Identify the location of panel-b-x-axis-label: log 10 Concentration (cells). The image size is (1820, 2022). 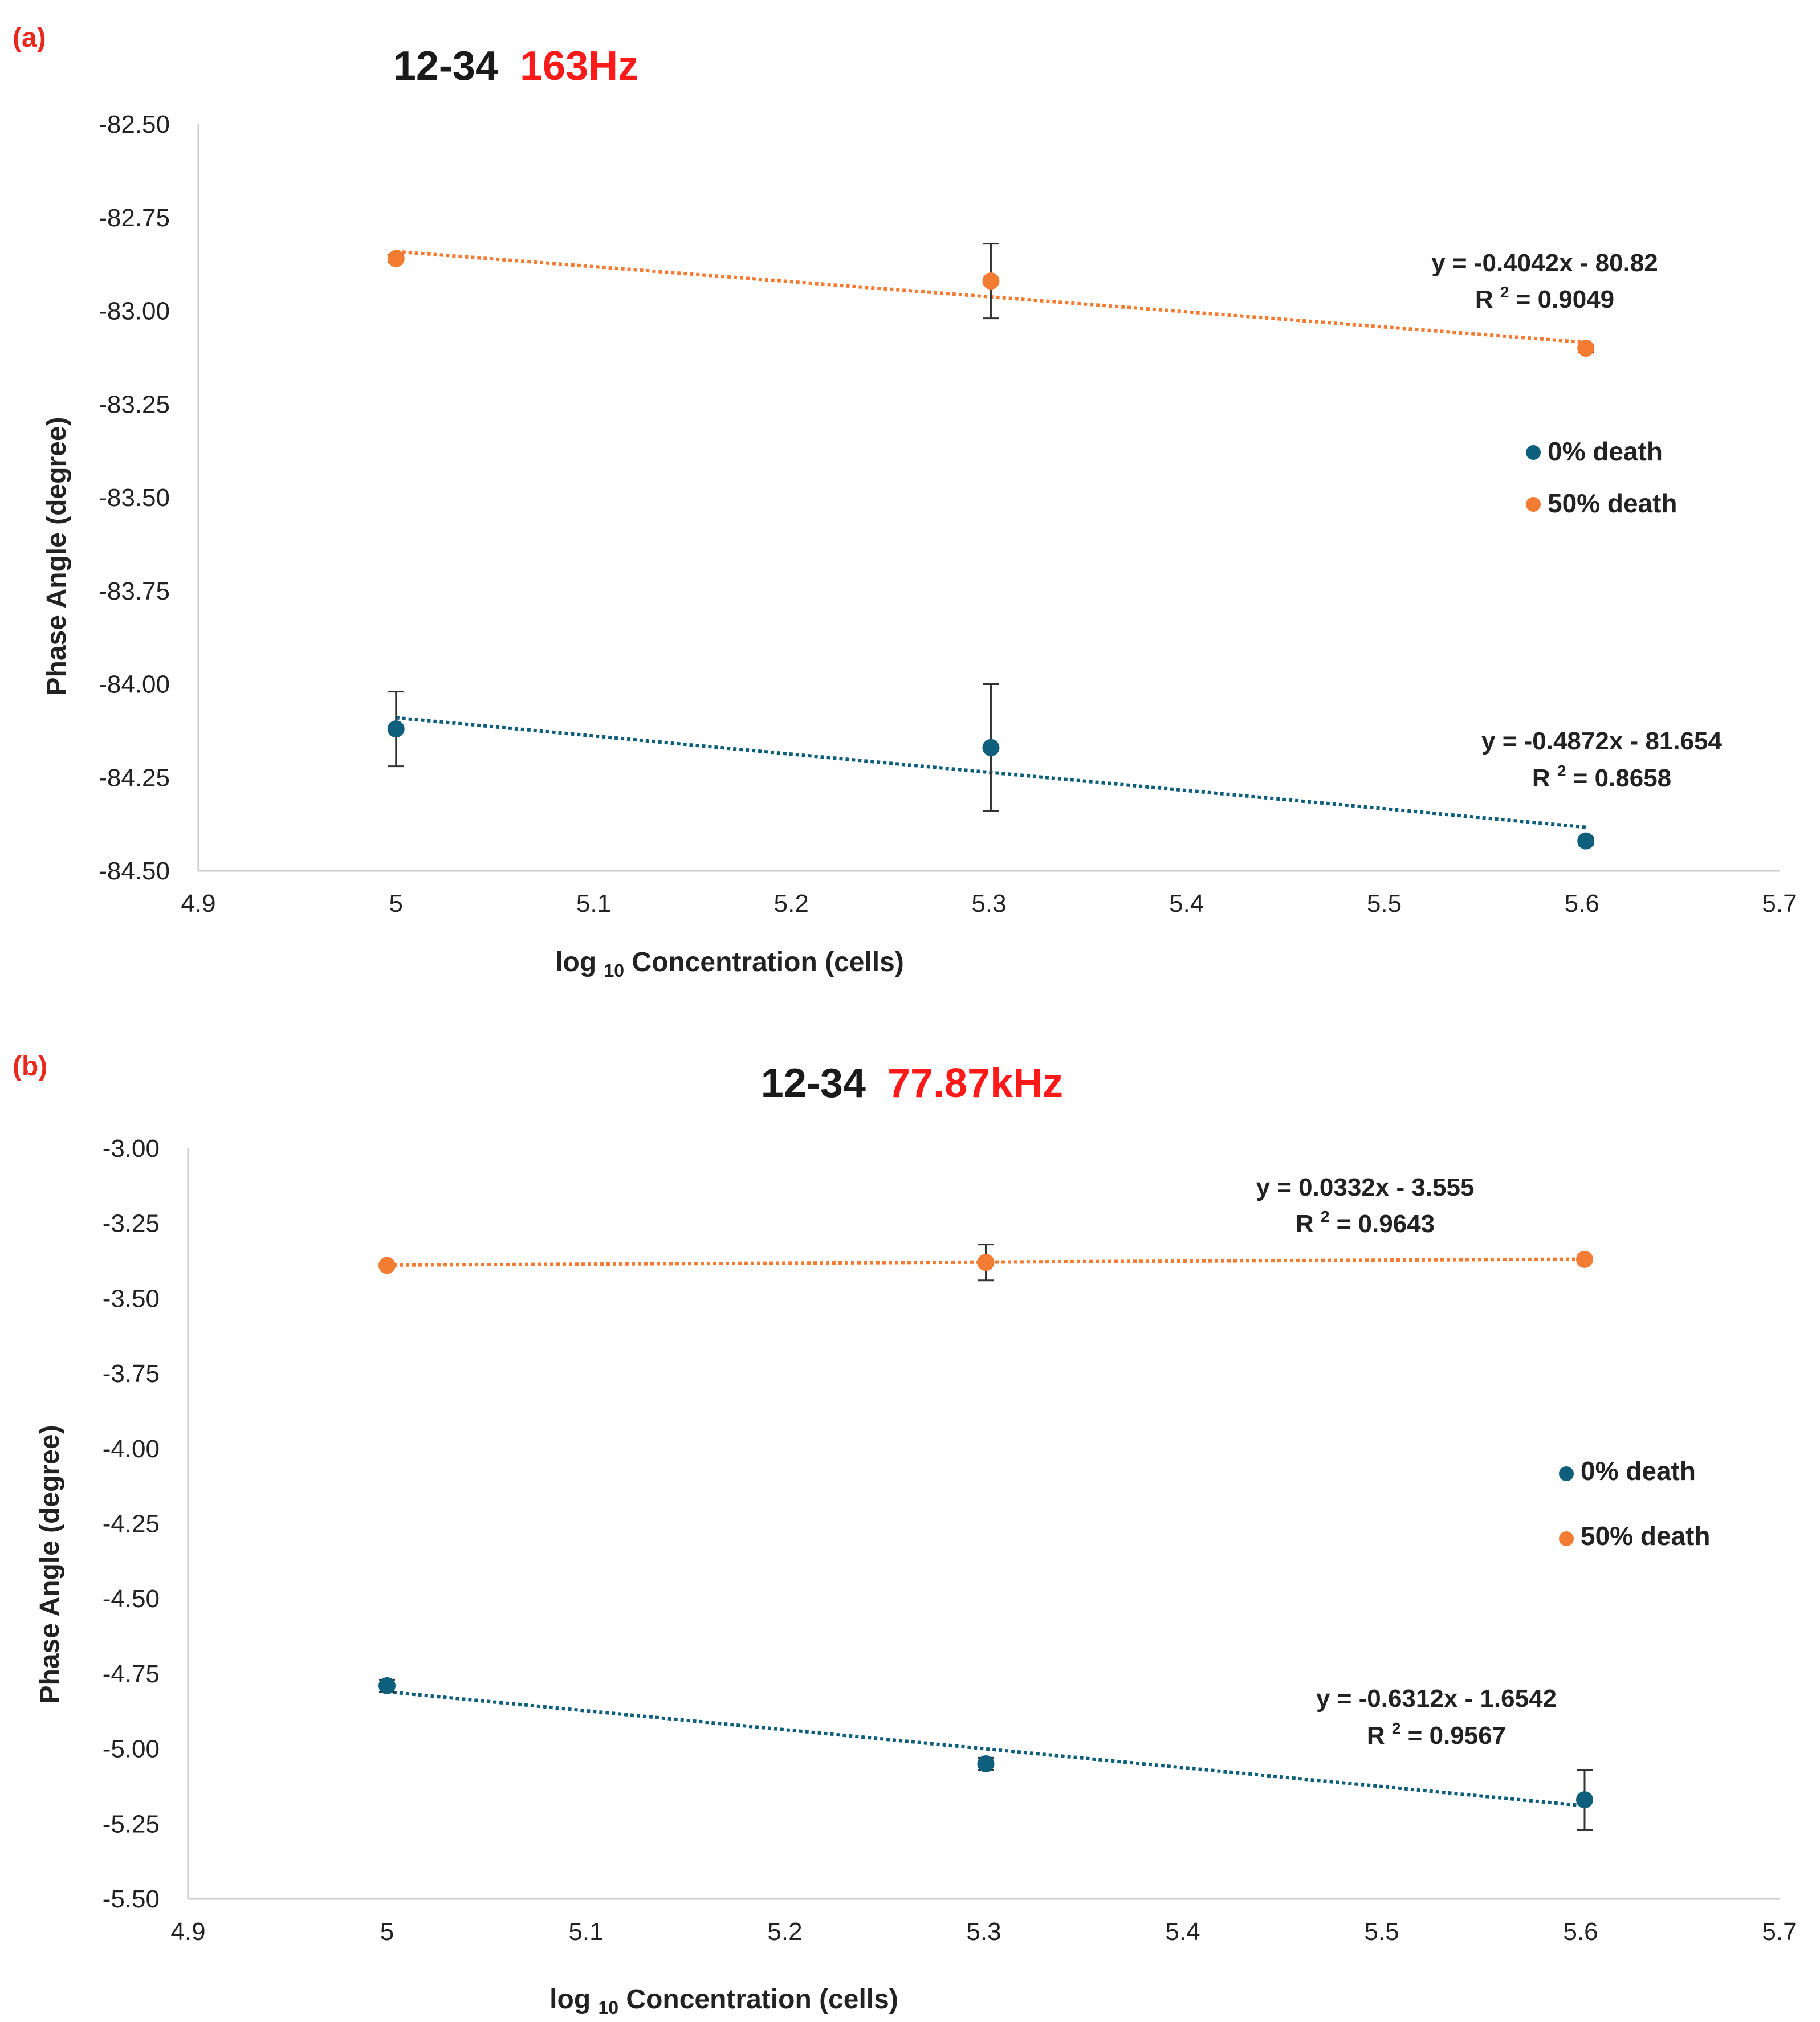
(723, 2002).